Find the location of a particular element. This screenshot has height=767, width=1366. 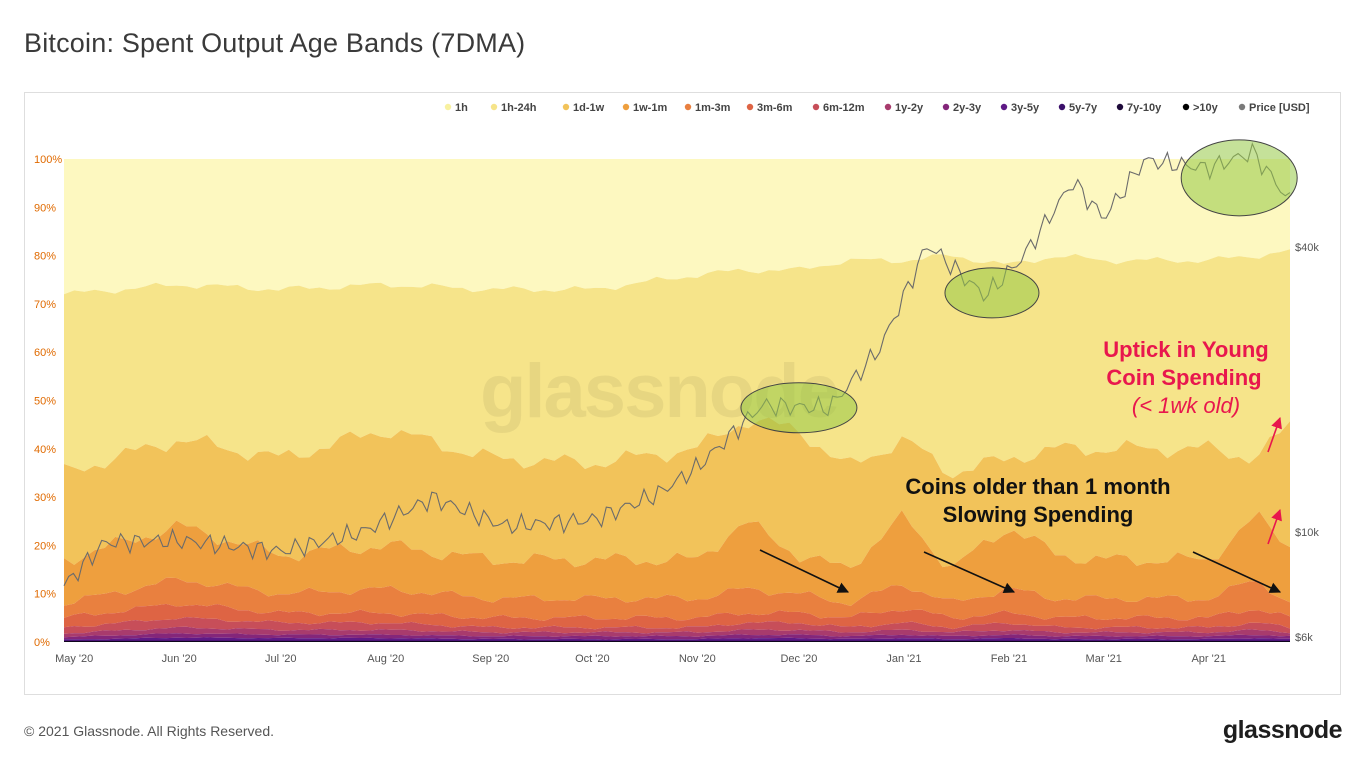

x-tick-label: Dec '20 is located at coordinates (798, 659).